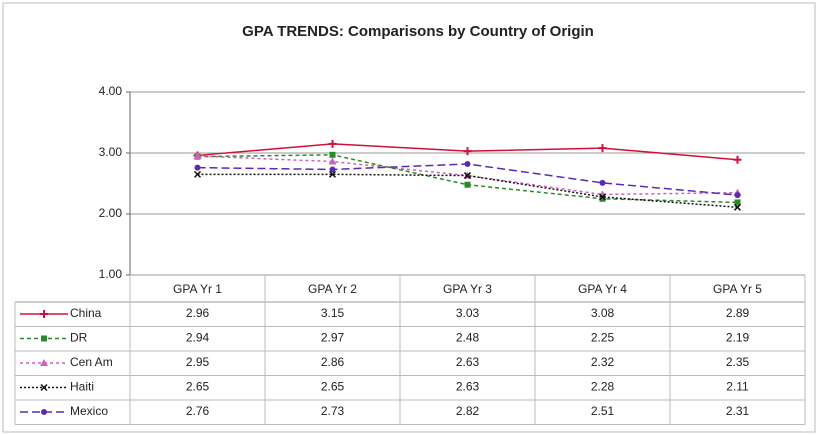 The image size is (818, 435). Describe the element at coordinates (198, 362) in the screenshot. I see `table-value: 2.95` at that location.